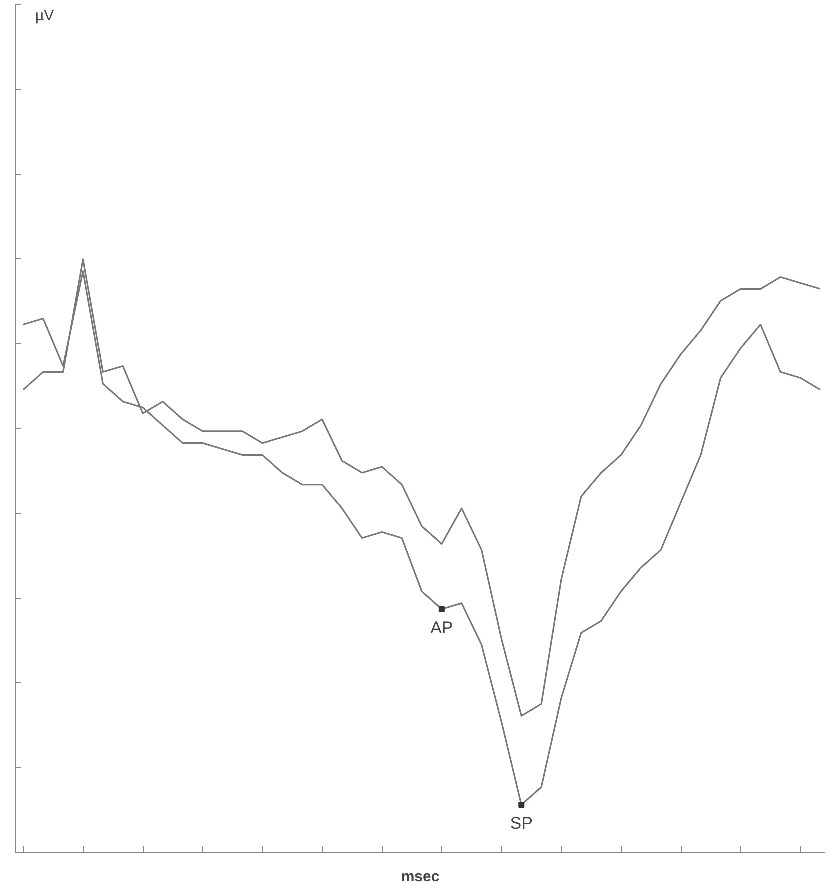 The width and height of the screenshot is (833, 888). I want to click on x-axis-title: msec, so click(420, 877).